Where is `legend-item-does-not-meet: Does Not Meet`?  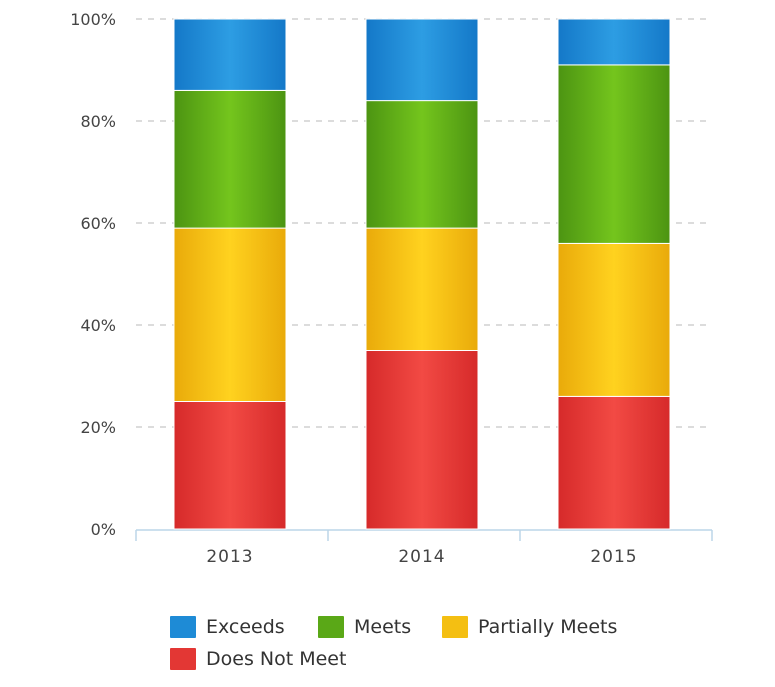 legend-item-does-not-meet: Does Not Meet is located at coordinates (258, 659).